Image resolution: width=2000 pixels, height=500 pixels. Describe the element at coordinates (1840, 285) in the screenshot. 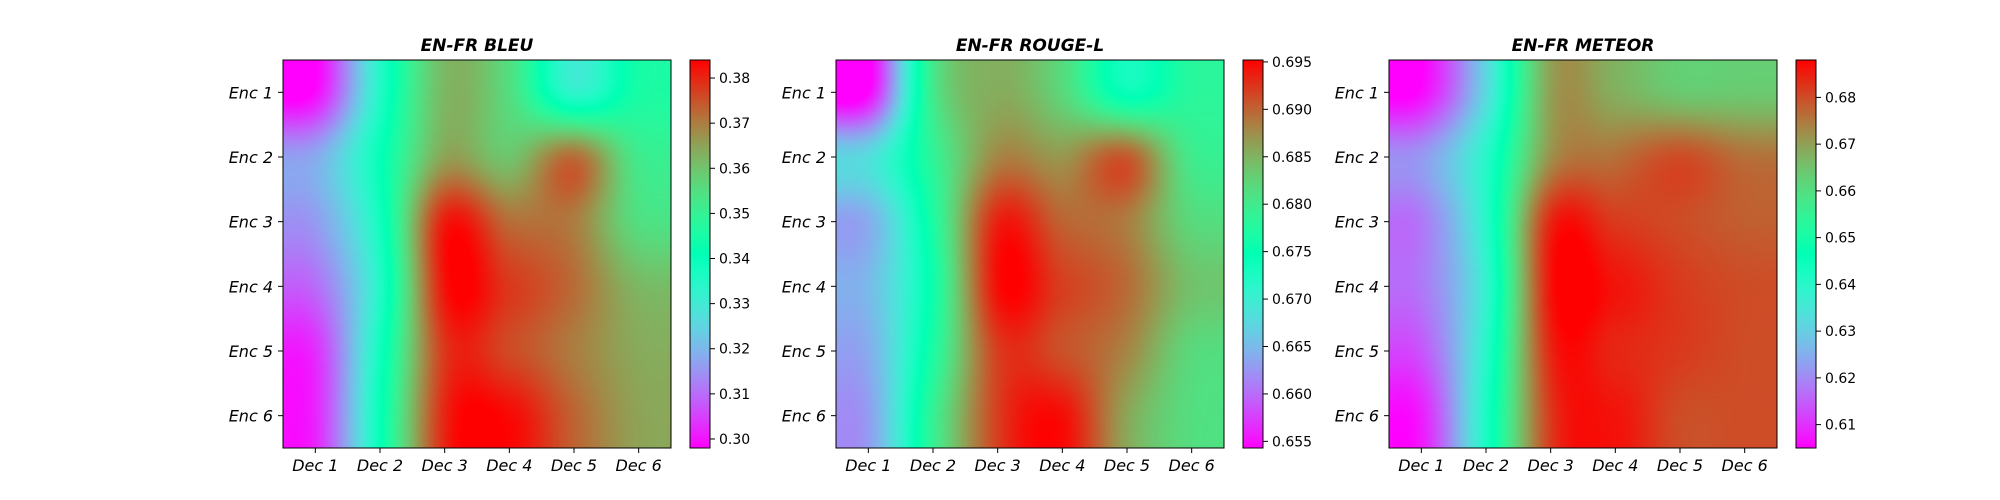

I see `colorbar-tick-label: 0.64` at that location.